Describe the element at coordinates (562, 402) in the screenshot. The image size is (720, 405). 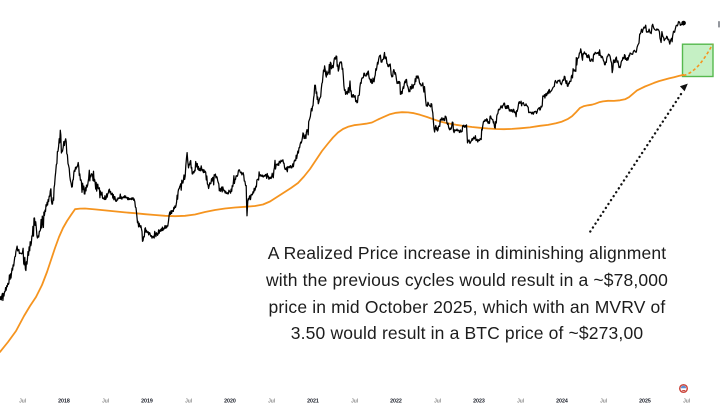
I see `svg-text: 2024` at that location.